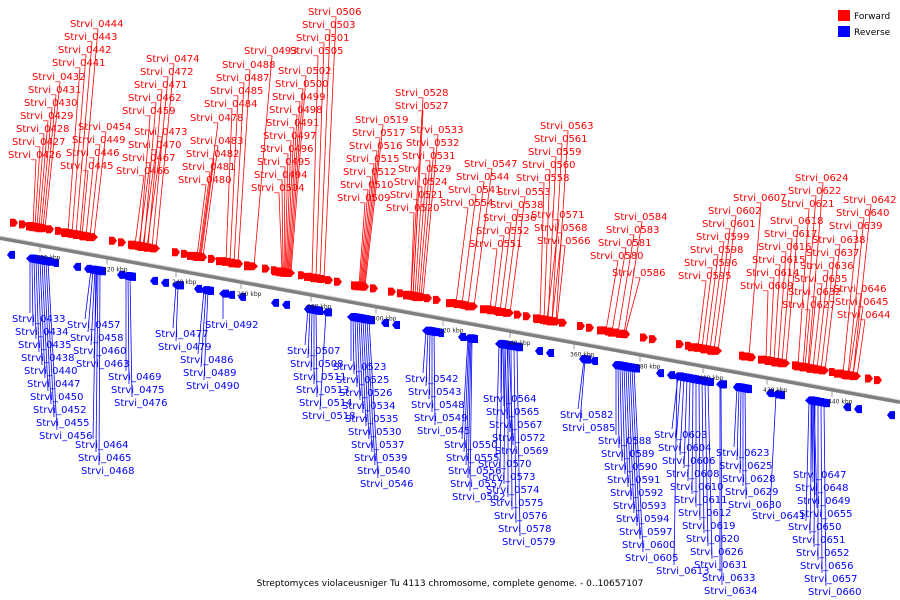  What do you see at coordinates (243, 78) in the screenshot?
I see `forward-gene-label: Strvi_0487` at bounding box center [243, 78].